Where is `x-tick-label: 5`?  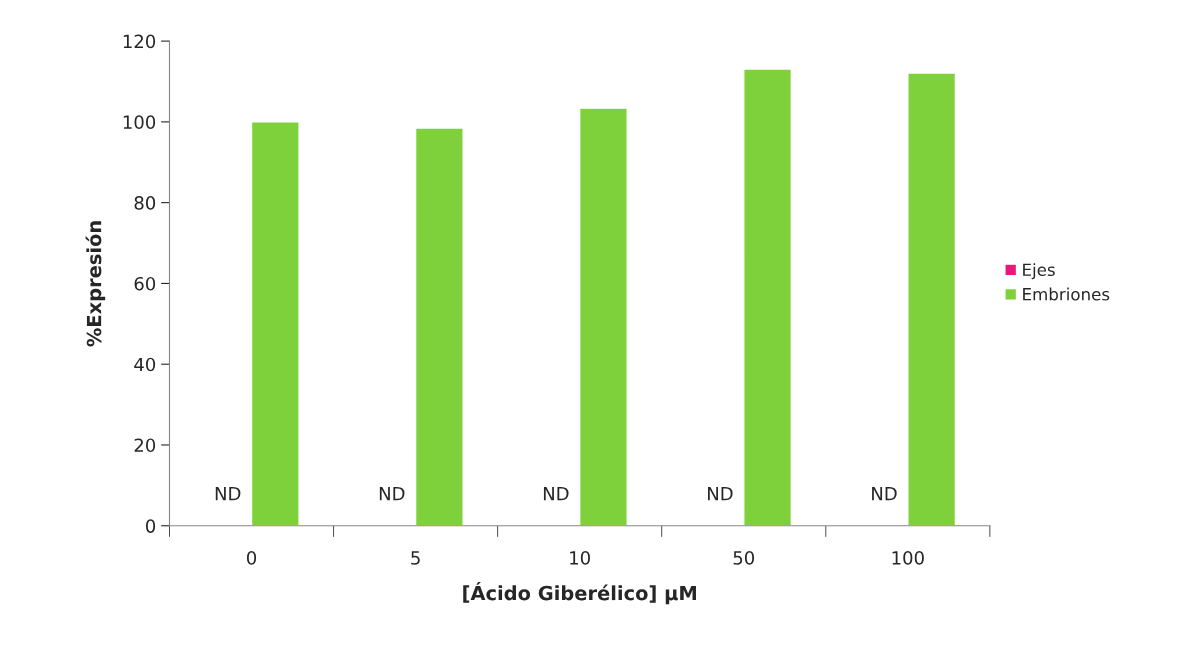 x-tick-label: 5 is located at coordinates (415, 558).